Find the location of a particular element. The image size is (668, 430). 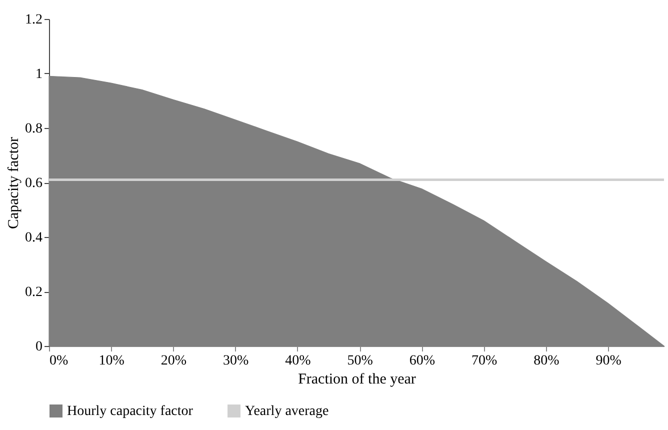

x-tick-label: 40% is located at coordinates (298, 361).